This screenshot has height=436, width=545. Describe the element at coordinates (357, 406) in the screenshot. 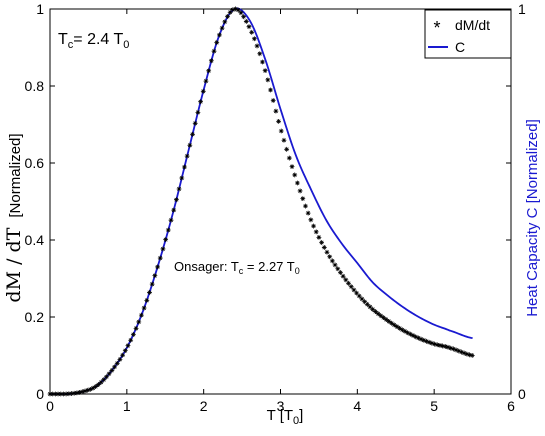

I see `x-tick-label: 4` at that location.